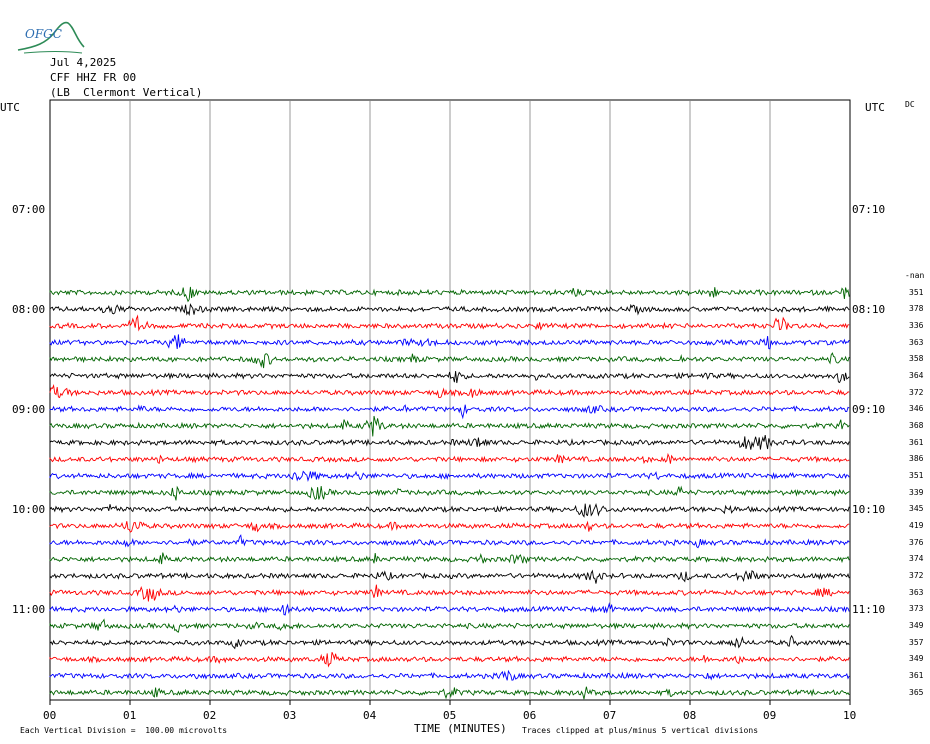  What do you see at coordinates (869, 609) in the screenshot?
I see `right-tick-1110: 11:10` at bounding box center [869, 609].